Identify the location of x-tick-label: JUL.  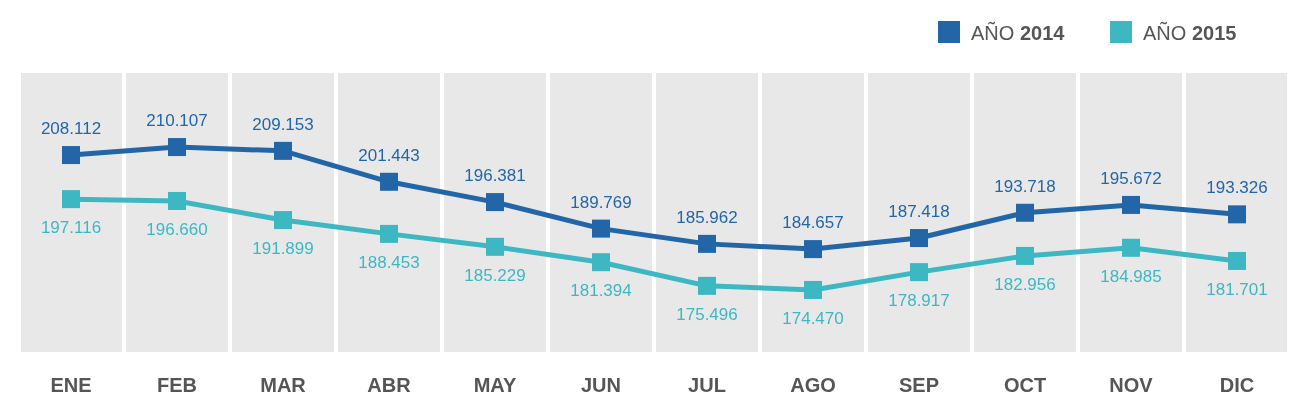
(707, 385).